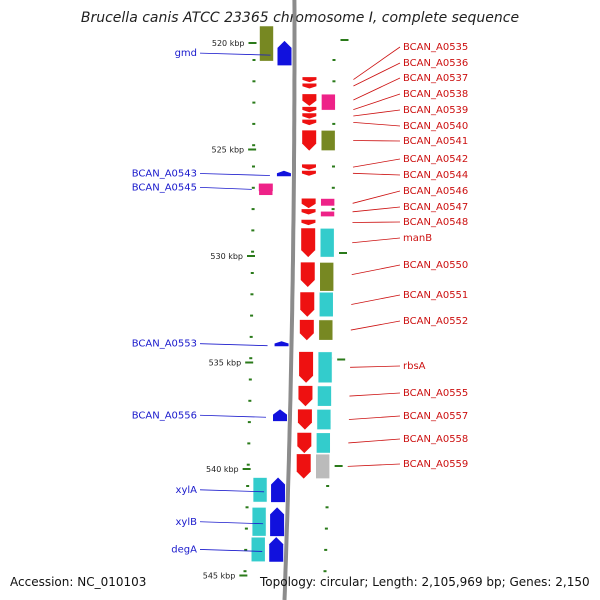  Describe the element at coordinates (289, 300) in the screenshot. I see `chromosome-backbone-layer` at that location.